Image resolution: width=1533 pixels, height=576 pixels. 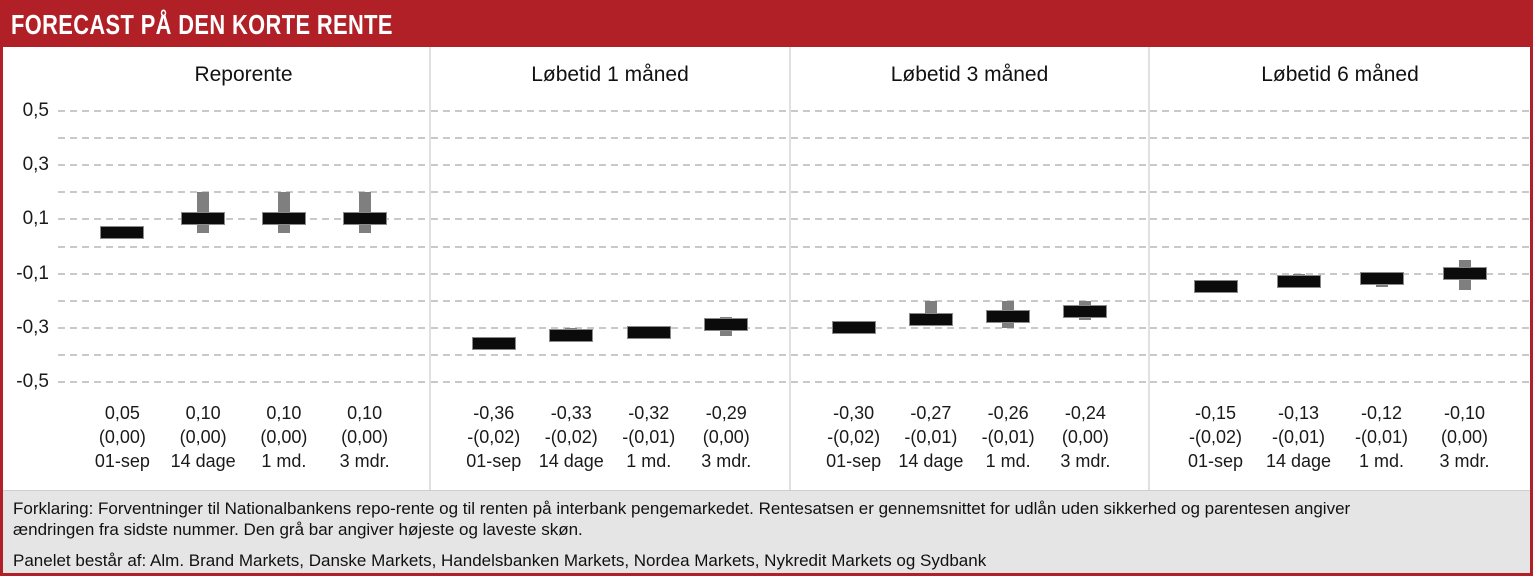 I want to click on point-label: -0,26 -(0,01) 1 md., so click(x=1008, y=437).